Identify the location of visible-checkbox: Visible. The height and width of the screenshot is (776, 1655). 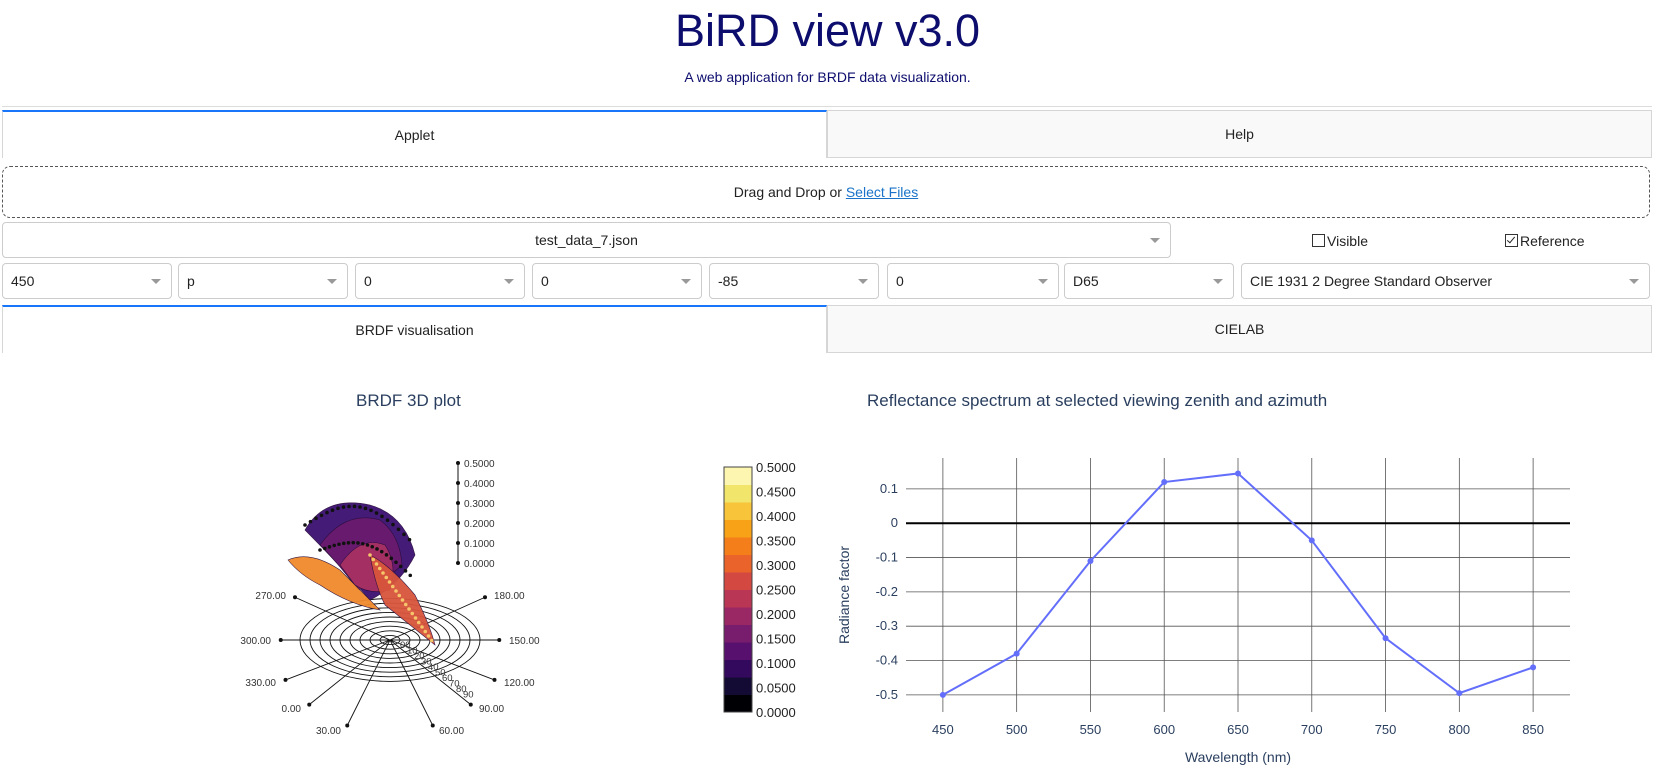
(1340, 241).